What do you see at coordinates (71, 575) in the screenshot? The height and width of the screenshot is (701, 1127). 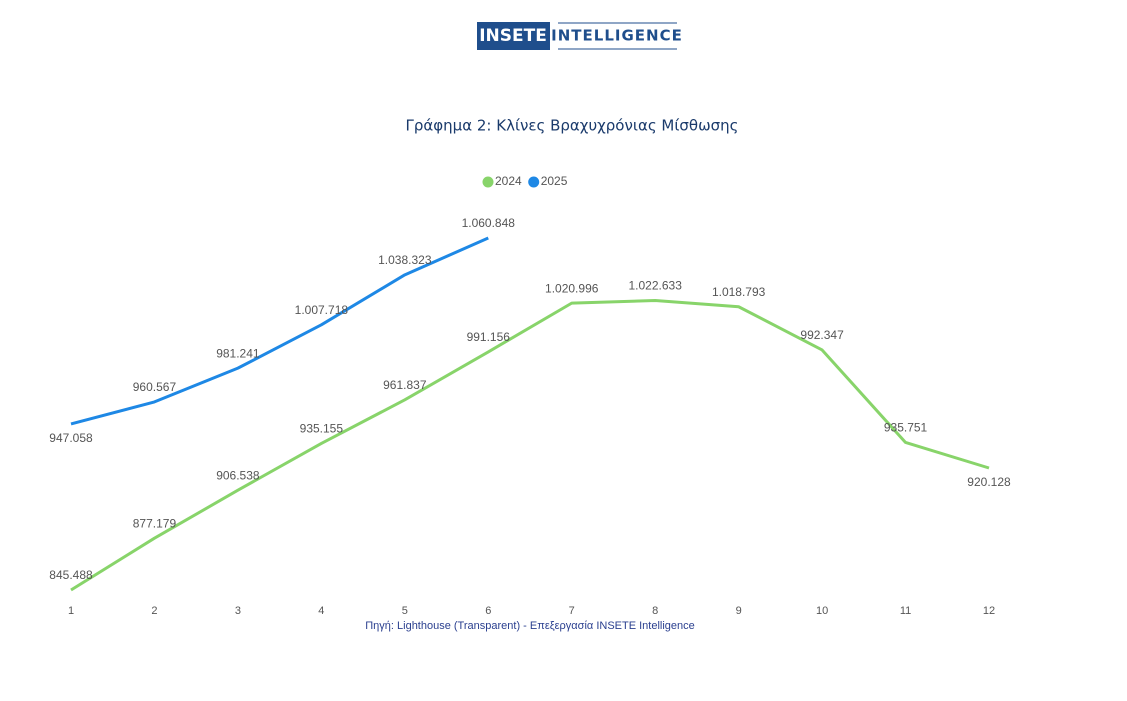 I see `data-label: 845.488` at bounding box center [71, 575].